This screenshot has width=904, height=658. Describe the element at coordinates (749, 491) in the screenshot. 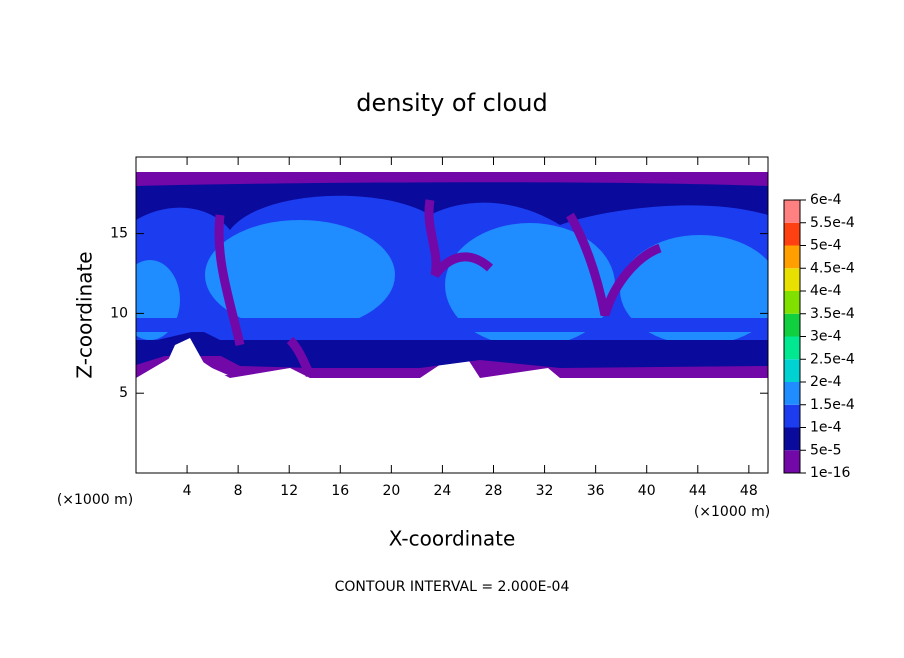

I see `x-tick-label: 48` at that location.